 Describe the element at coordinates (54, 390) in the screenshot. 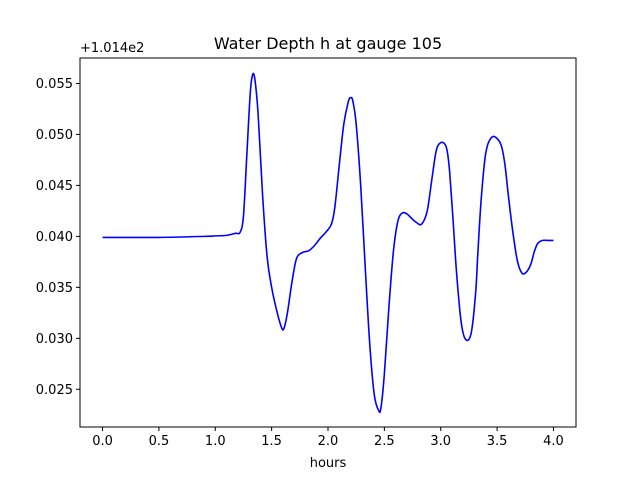

I see `y-tick-label: 0.025` at that location.